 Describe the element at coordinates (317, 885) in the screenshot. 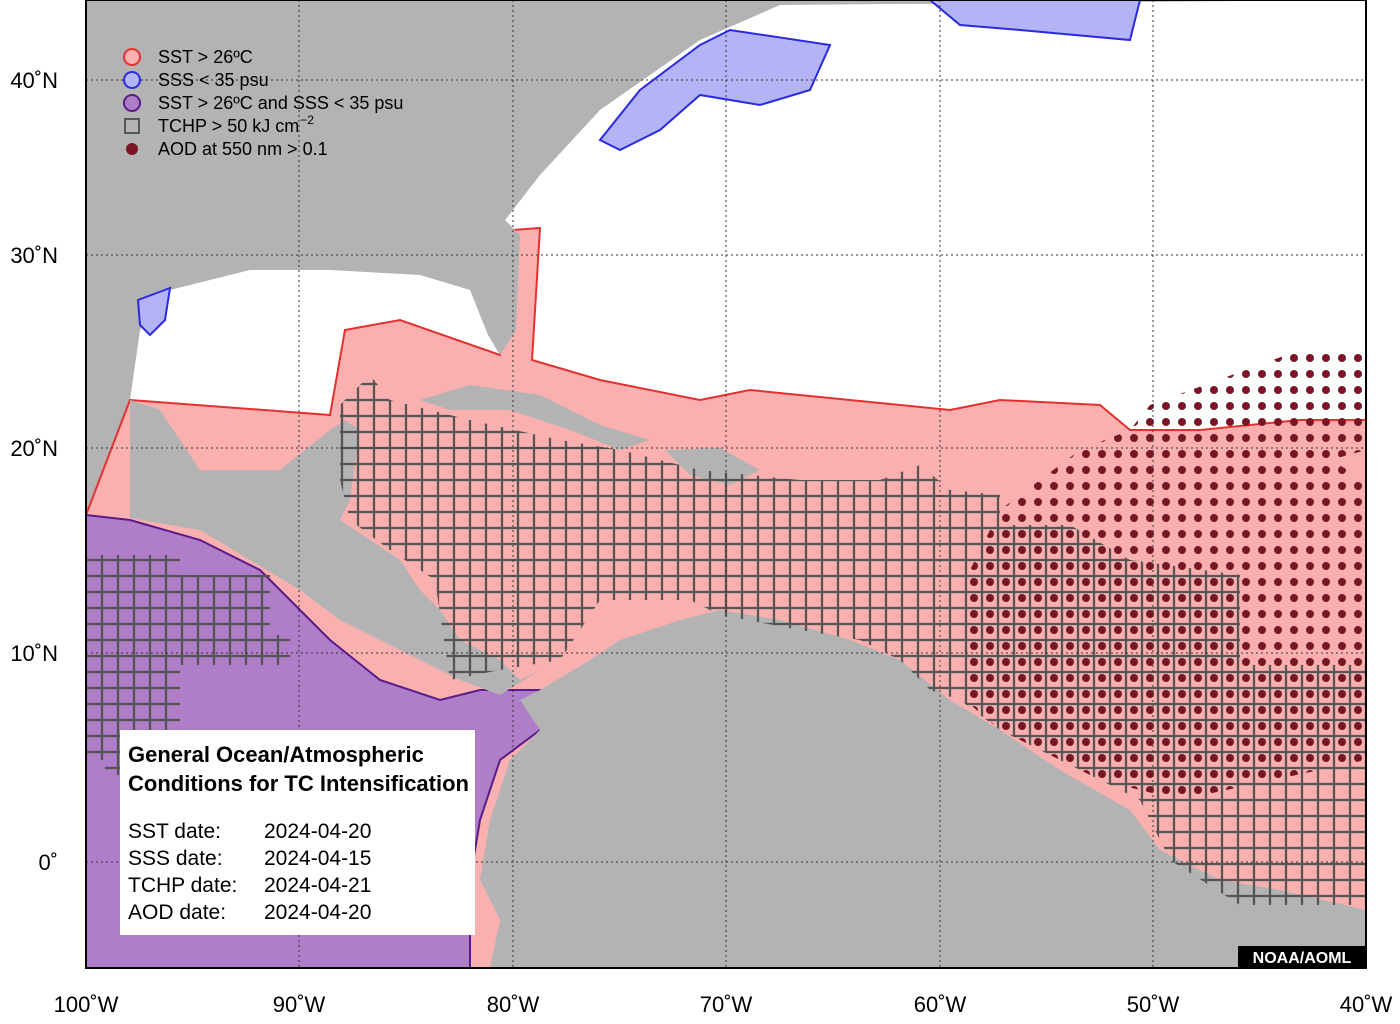

I see `date-value: 2024-04-21` at that location.